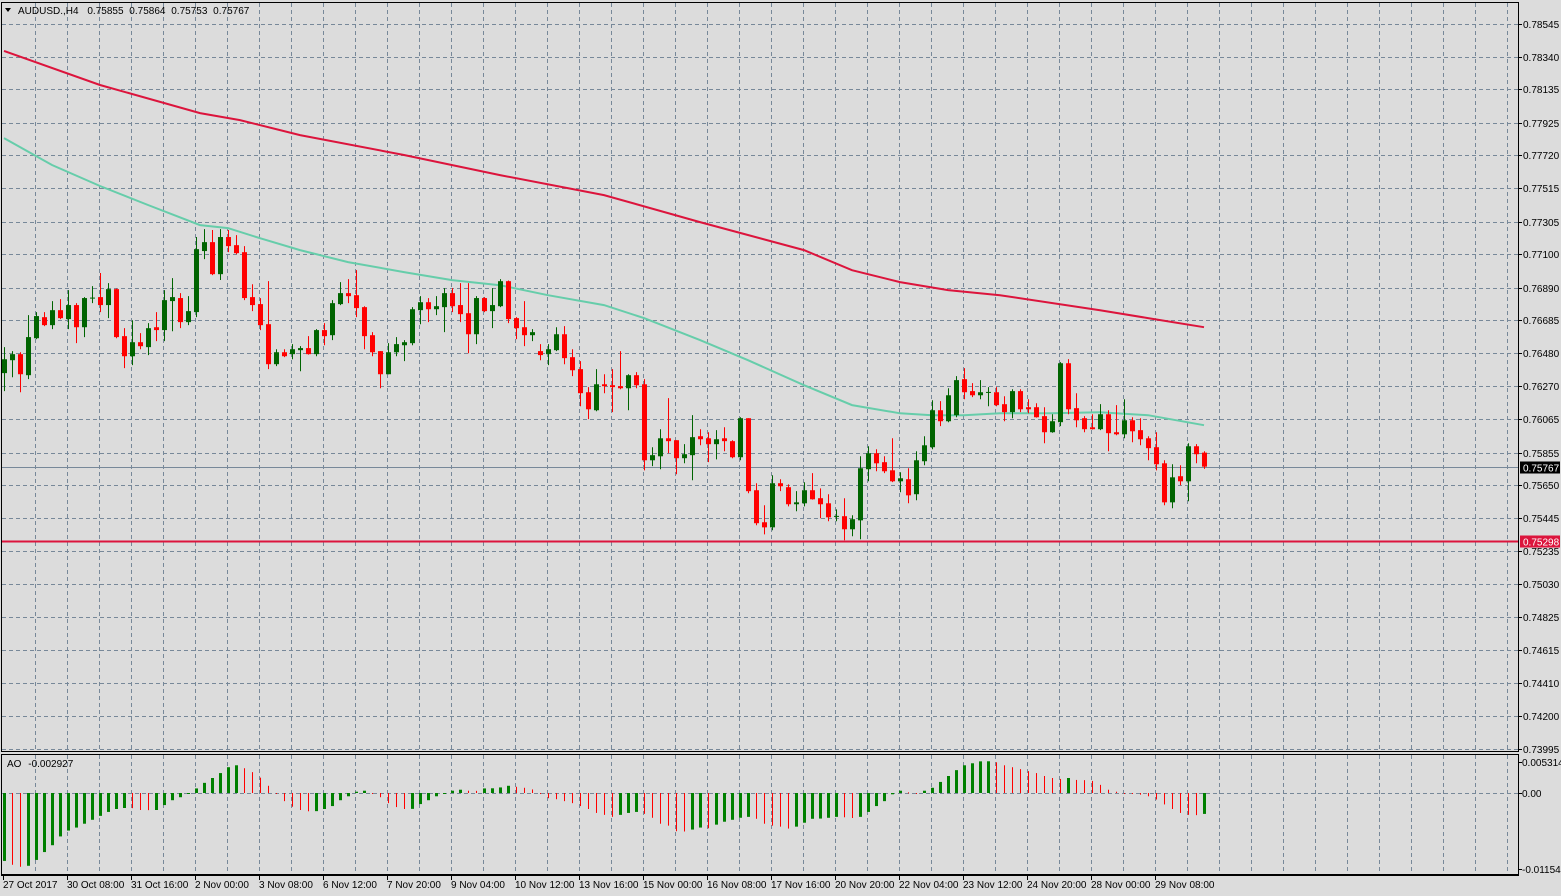 The height and width of the screenshot is (896, 1561). What do you see at coordinates (1541, 552) in the screenshot?
I see `price-label: 0.75235` at bounding box center [1541, 552].